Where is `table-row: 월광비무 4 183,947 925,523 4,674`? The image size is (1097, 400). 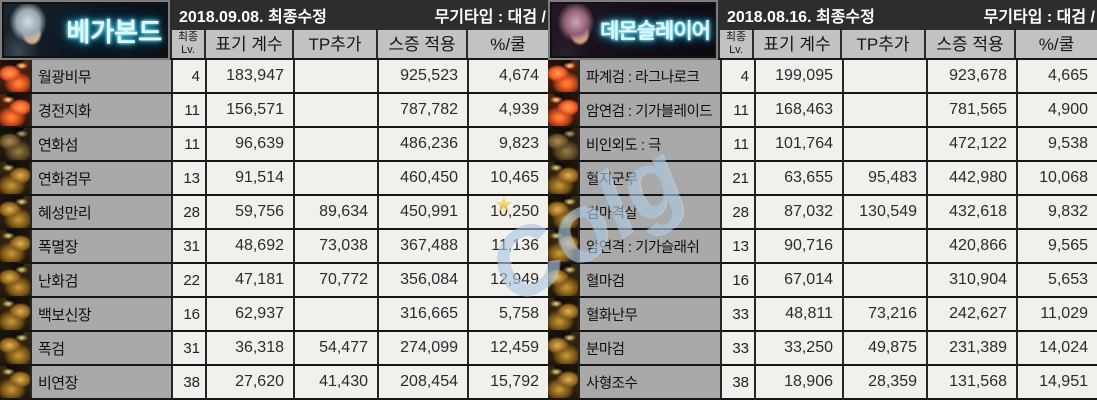
table-row: 월광비무 4 183,947 925,523 4,674 is located at coordinates (274, 77).